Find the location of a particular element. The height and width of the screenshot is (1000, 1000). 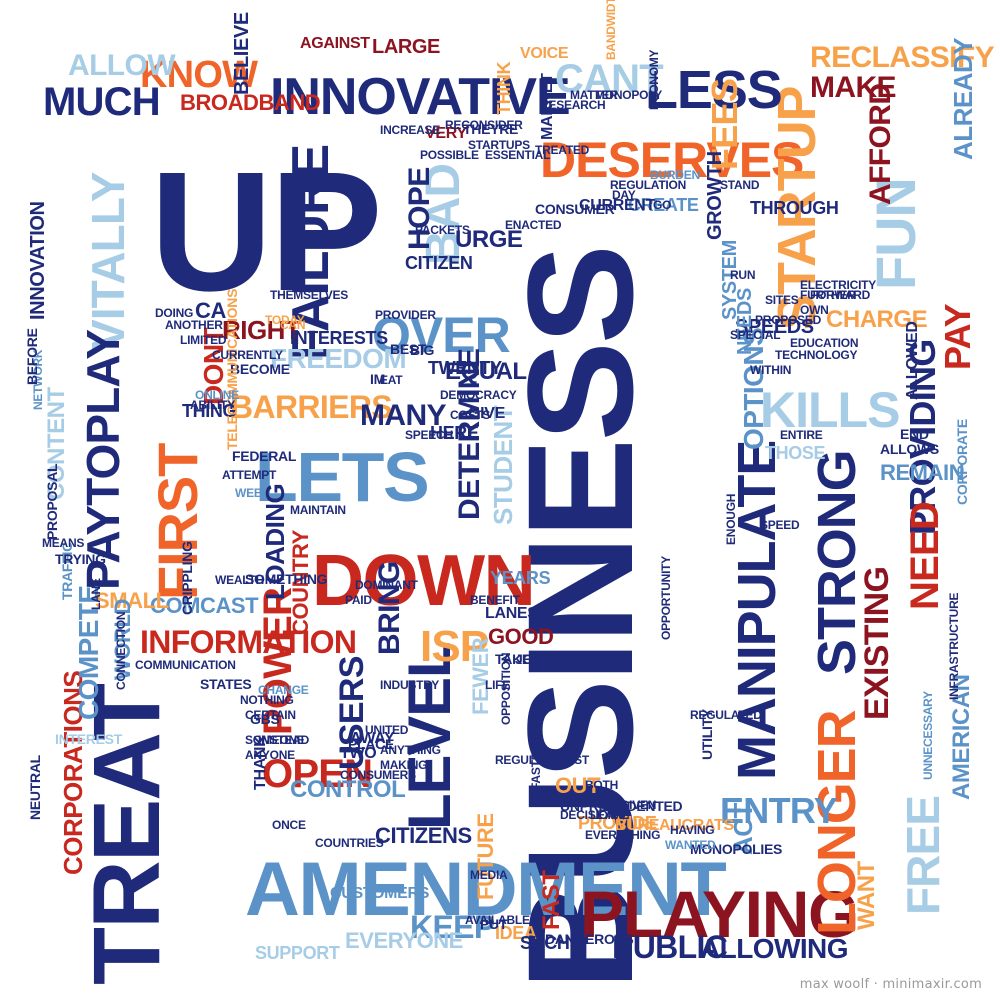

word-big: BIG is located at coordinates (422, 350).